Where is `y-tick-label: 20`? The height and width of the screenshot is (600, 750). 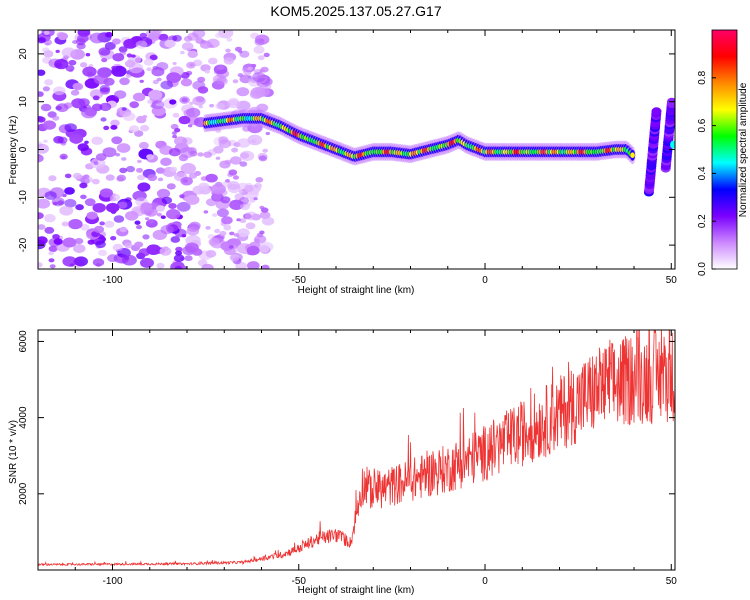
y-tick-label: 20 is located at coordinates (23, 54).